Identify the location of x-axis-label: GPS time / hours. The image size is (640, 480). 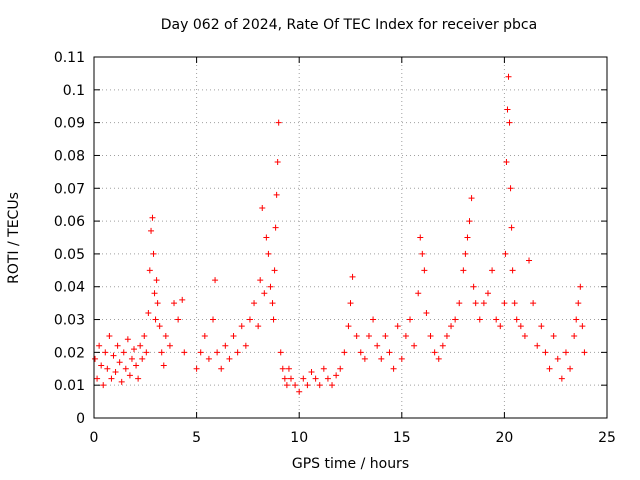
(350, 464).